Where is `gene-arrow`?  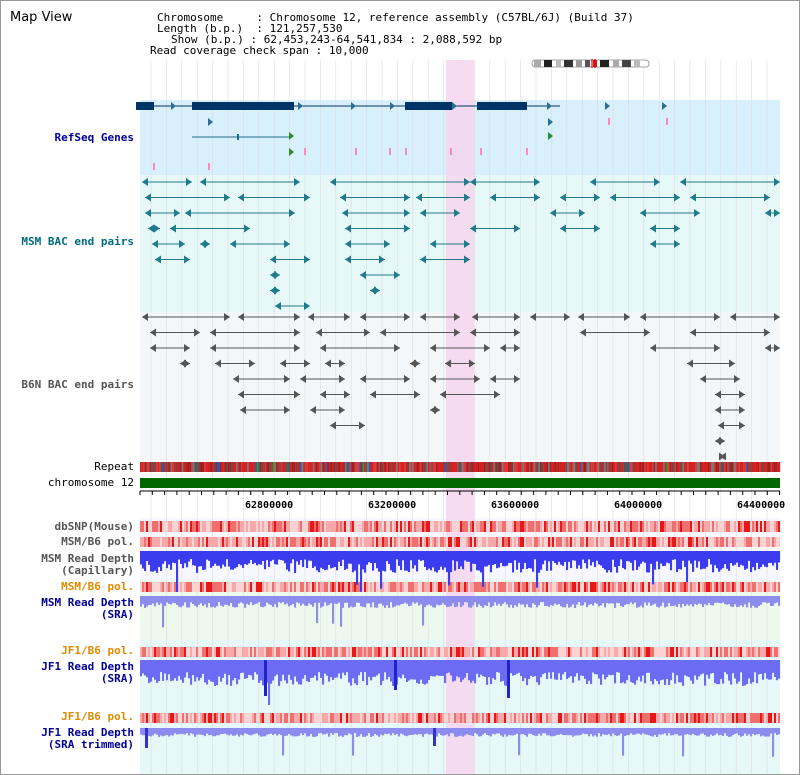
gene-arrow is located at coordinates (550, 136).